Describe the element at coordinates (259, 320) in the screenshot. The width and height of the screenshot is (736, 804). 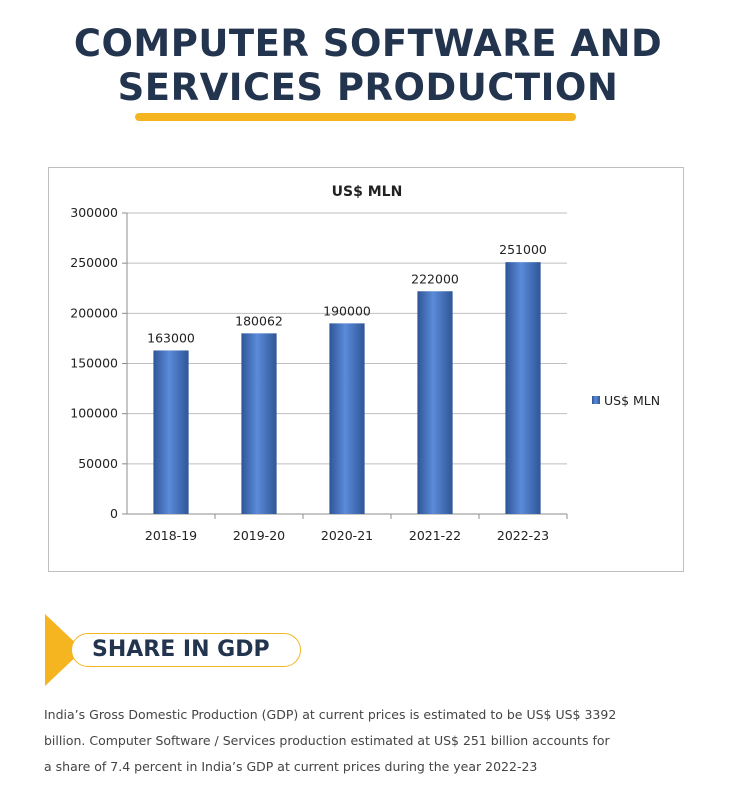
I see `data-label: 180062` at that location.